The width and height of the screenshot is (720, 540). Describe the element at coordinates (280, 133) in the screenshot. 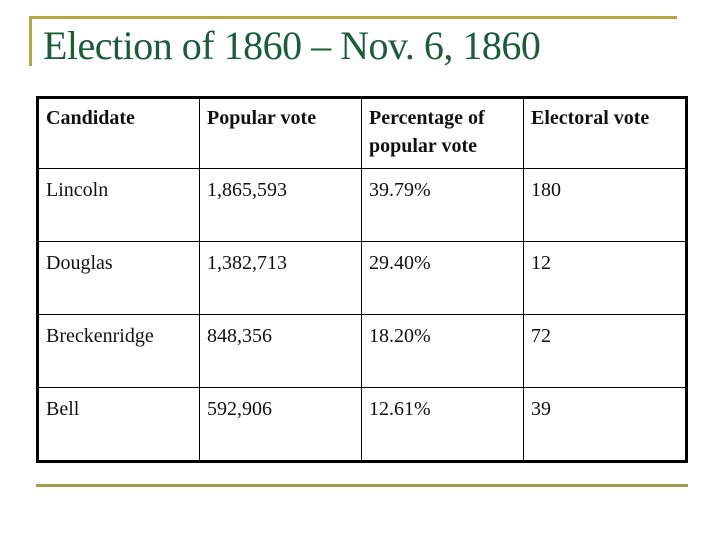

I see `header-popular-vote: Popular vote` at that location.